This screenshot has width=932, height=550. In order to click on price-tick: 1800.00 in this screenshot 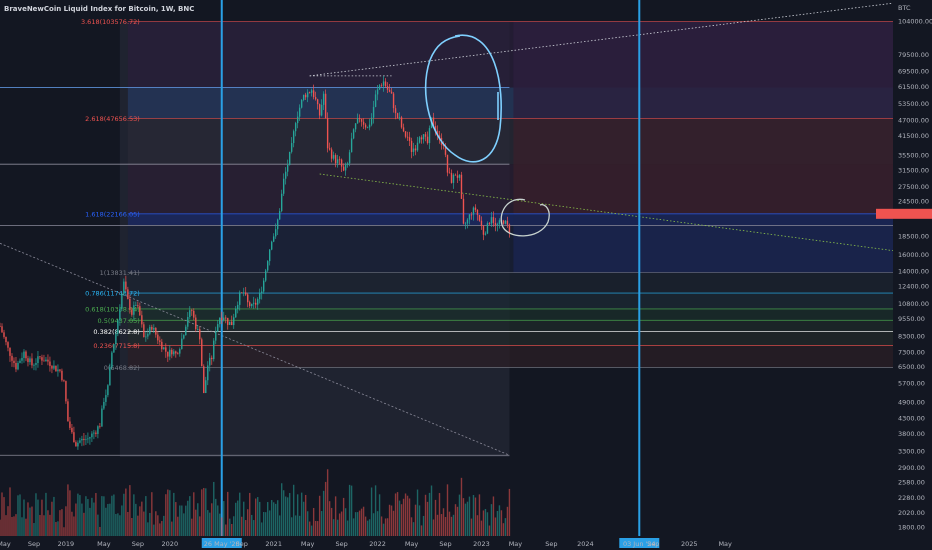, I will do `click(911, 527)`.